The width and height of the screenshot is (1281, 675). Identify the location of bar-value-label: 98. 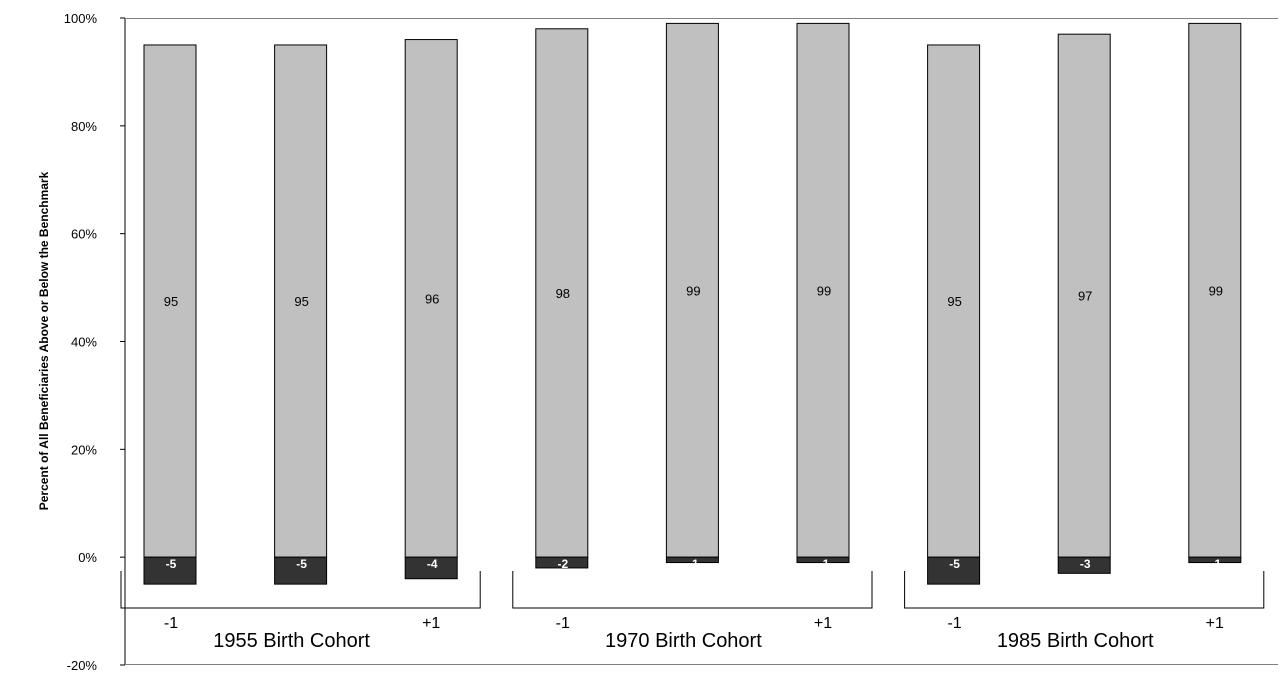
(563, 293).